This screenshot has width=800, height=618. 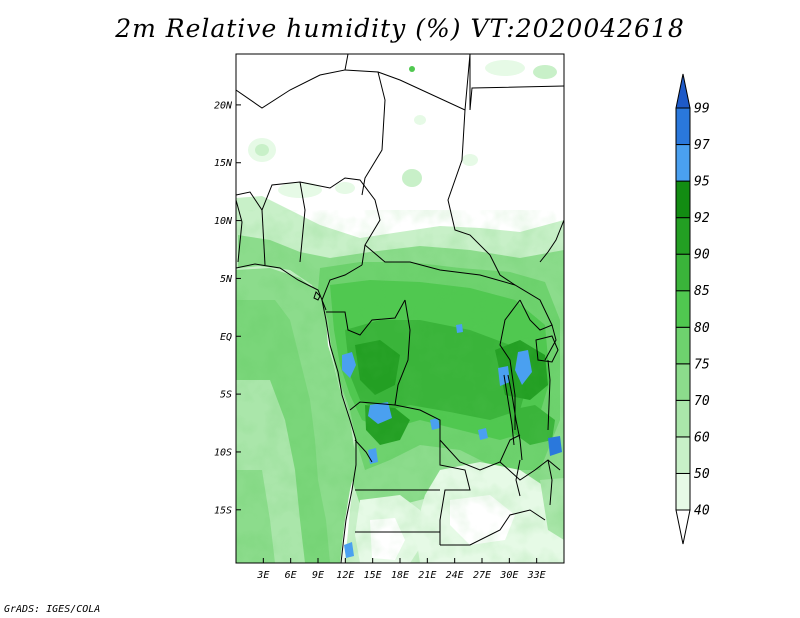 I want to click on colorbar-upper-triangle, so click(x=683, y=91).